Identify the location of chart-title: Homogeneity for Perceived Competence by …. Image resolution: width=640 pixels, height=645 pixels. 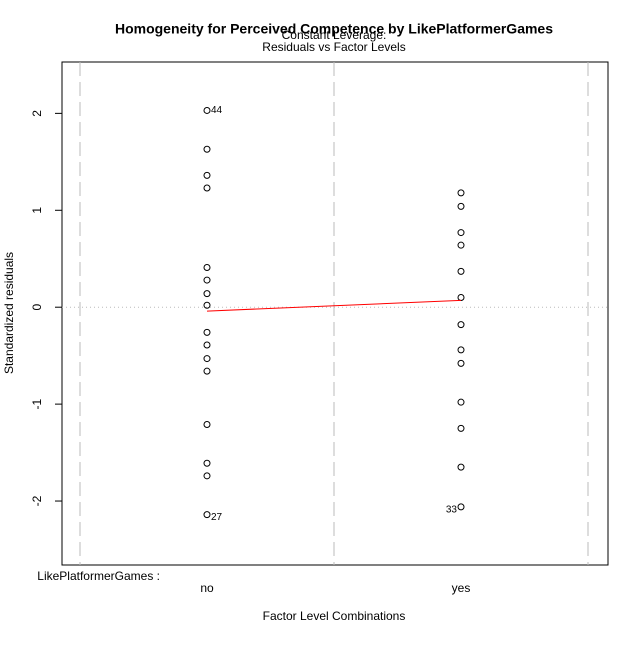
(334, 29).